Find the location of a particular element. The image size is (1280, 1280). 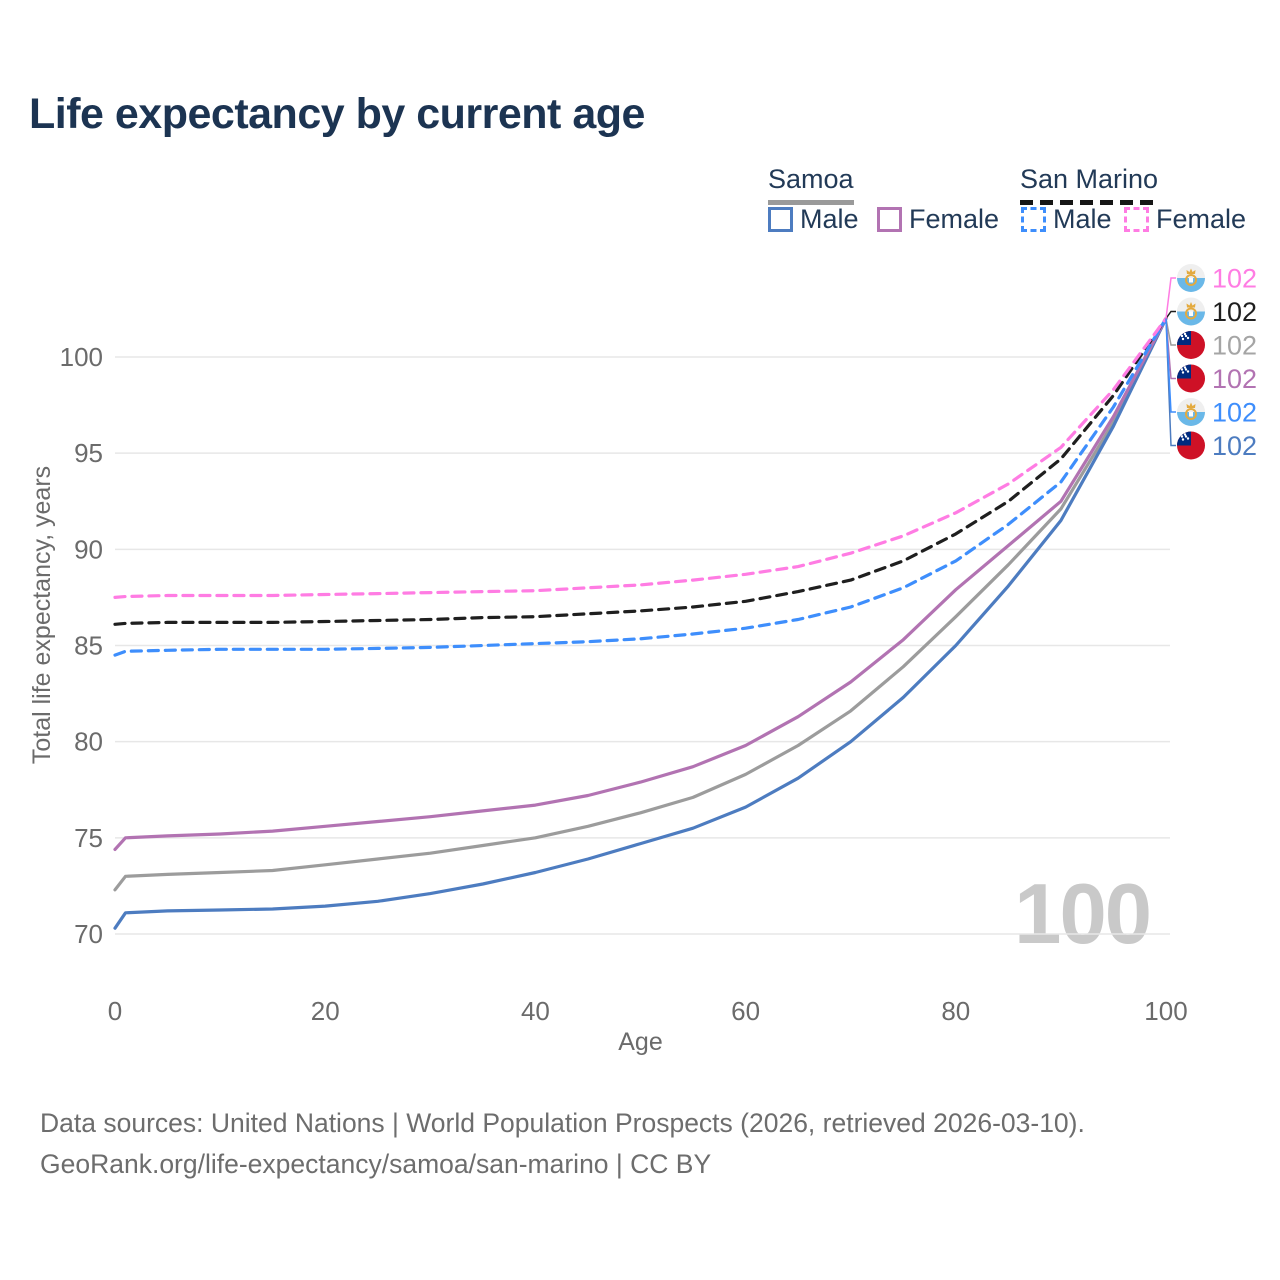

x-tick-label-100: 100 is located at coordinates (1165, 1011).